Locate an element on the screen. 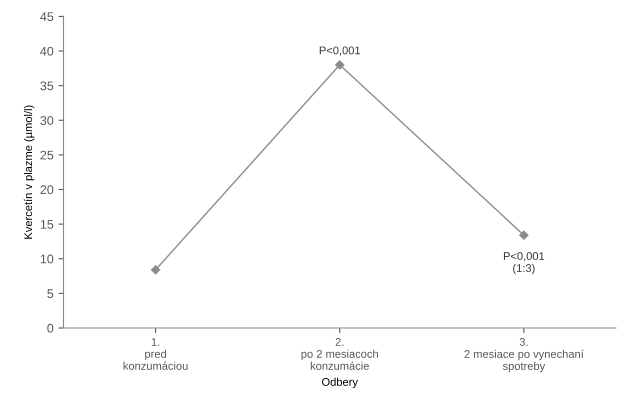  annotation: P<0,001 is located at coordinates (340, 51).